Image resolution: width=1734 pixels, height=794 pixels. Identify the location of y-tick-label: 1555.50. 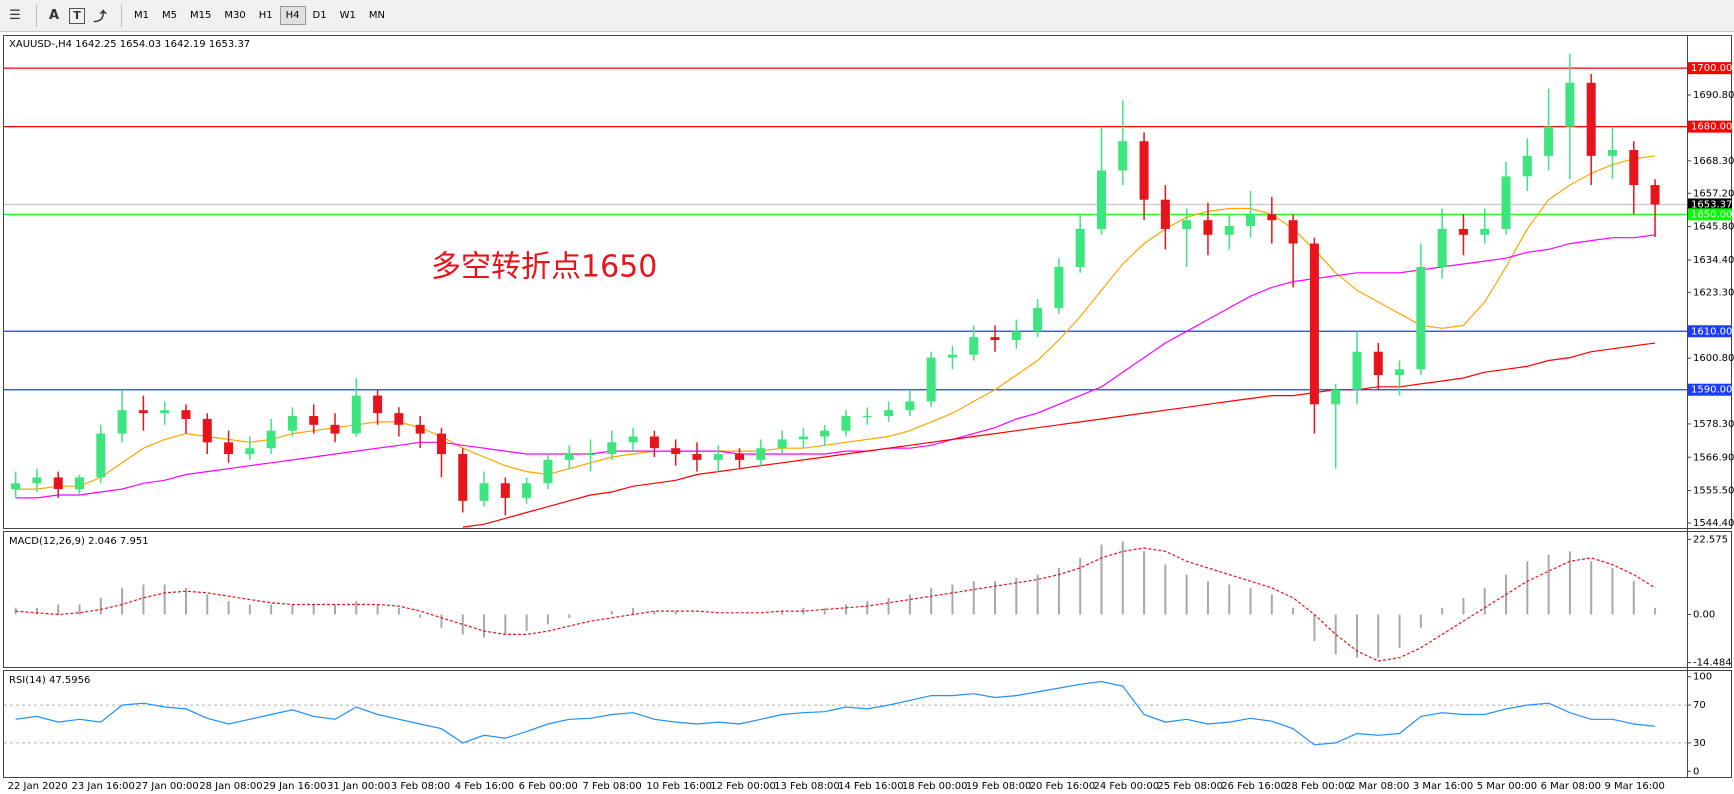
(1713, 491).